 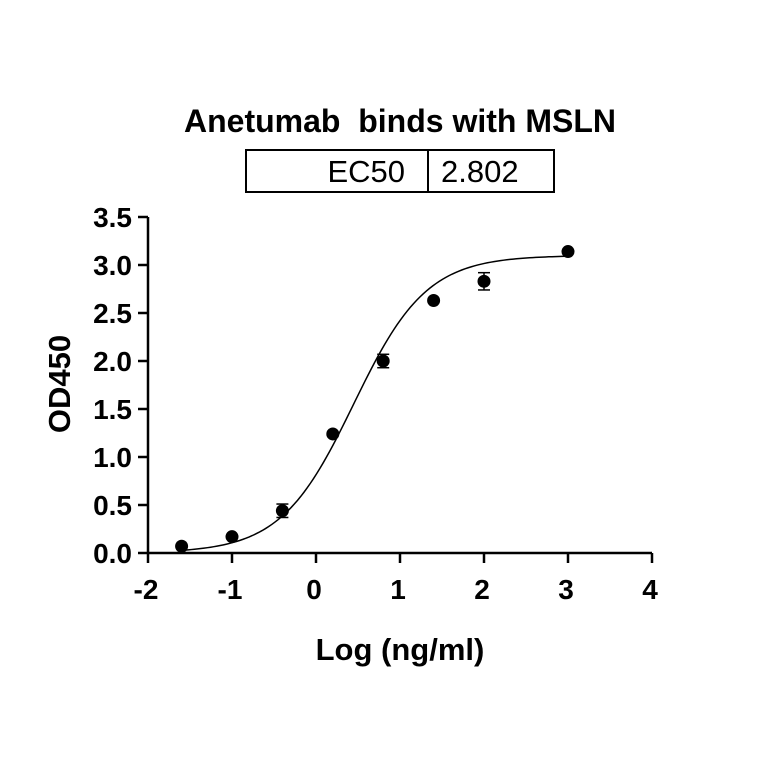 I want to click on y-axis-label: OD450, so click(x=59, y=384).